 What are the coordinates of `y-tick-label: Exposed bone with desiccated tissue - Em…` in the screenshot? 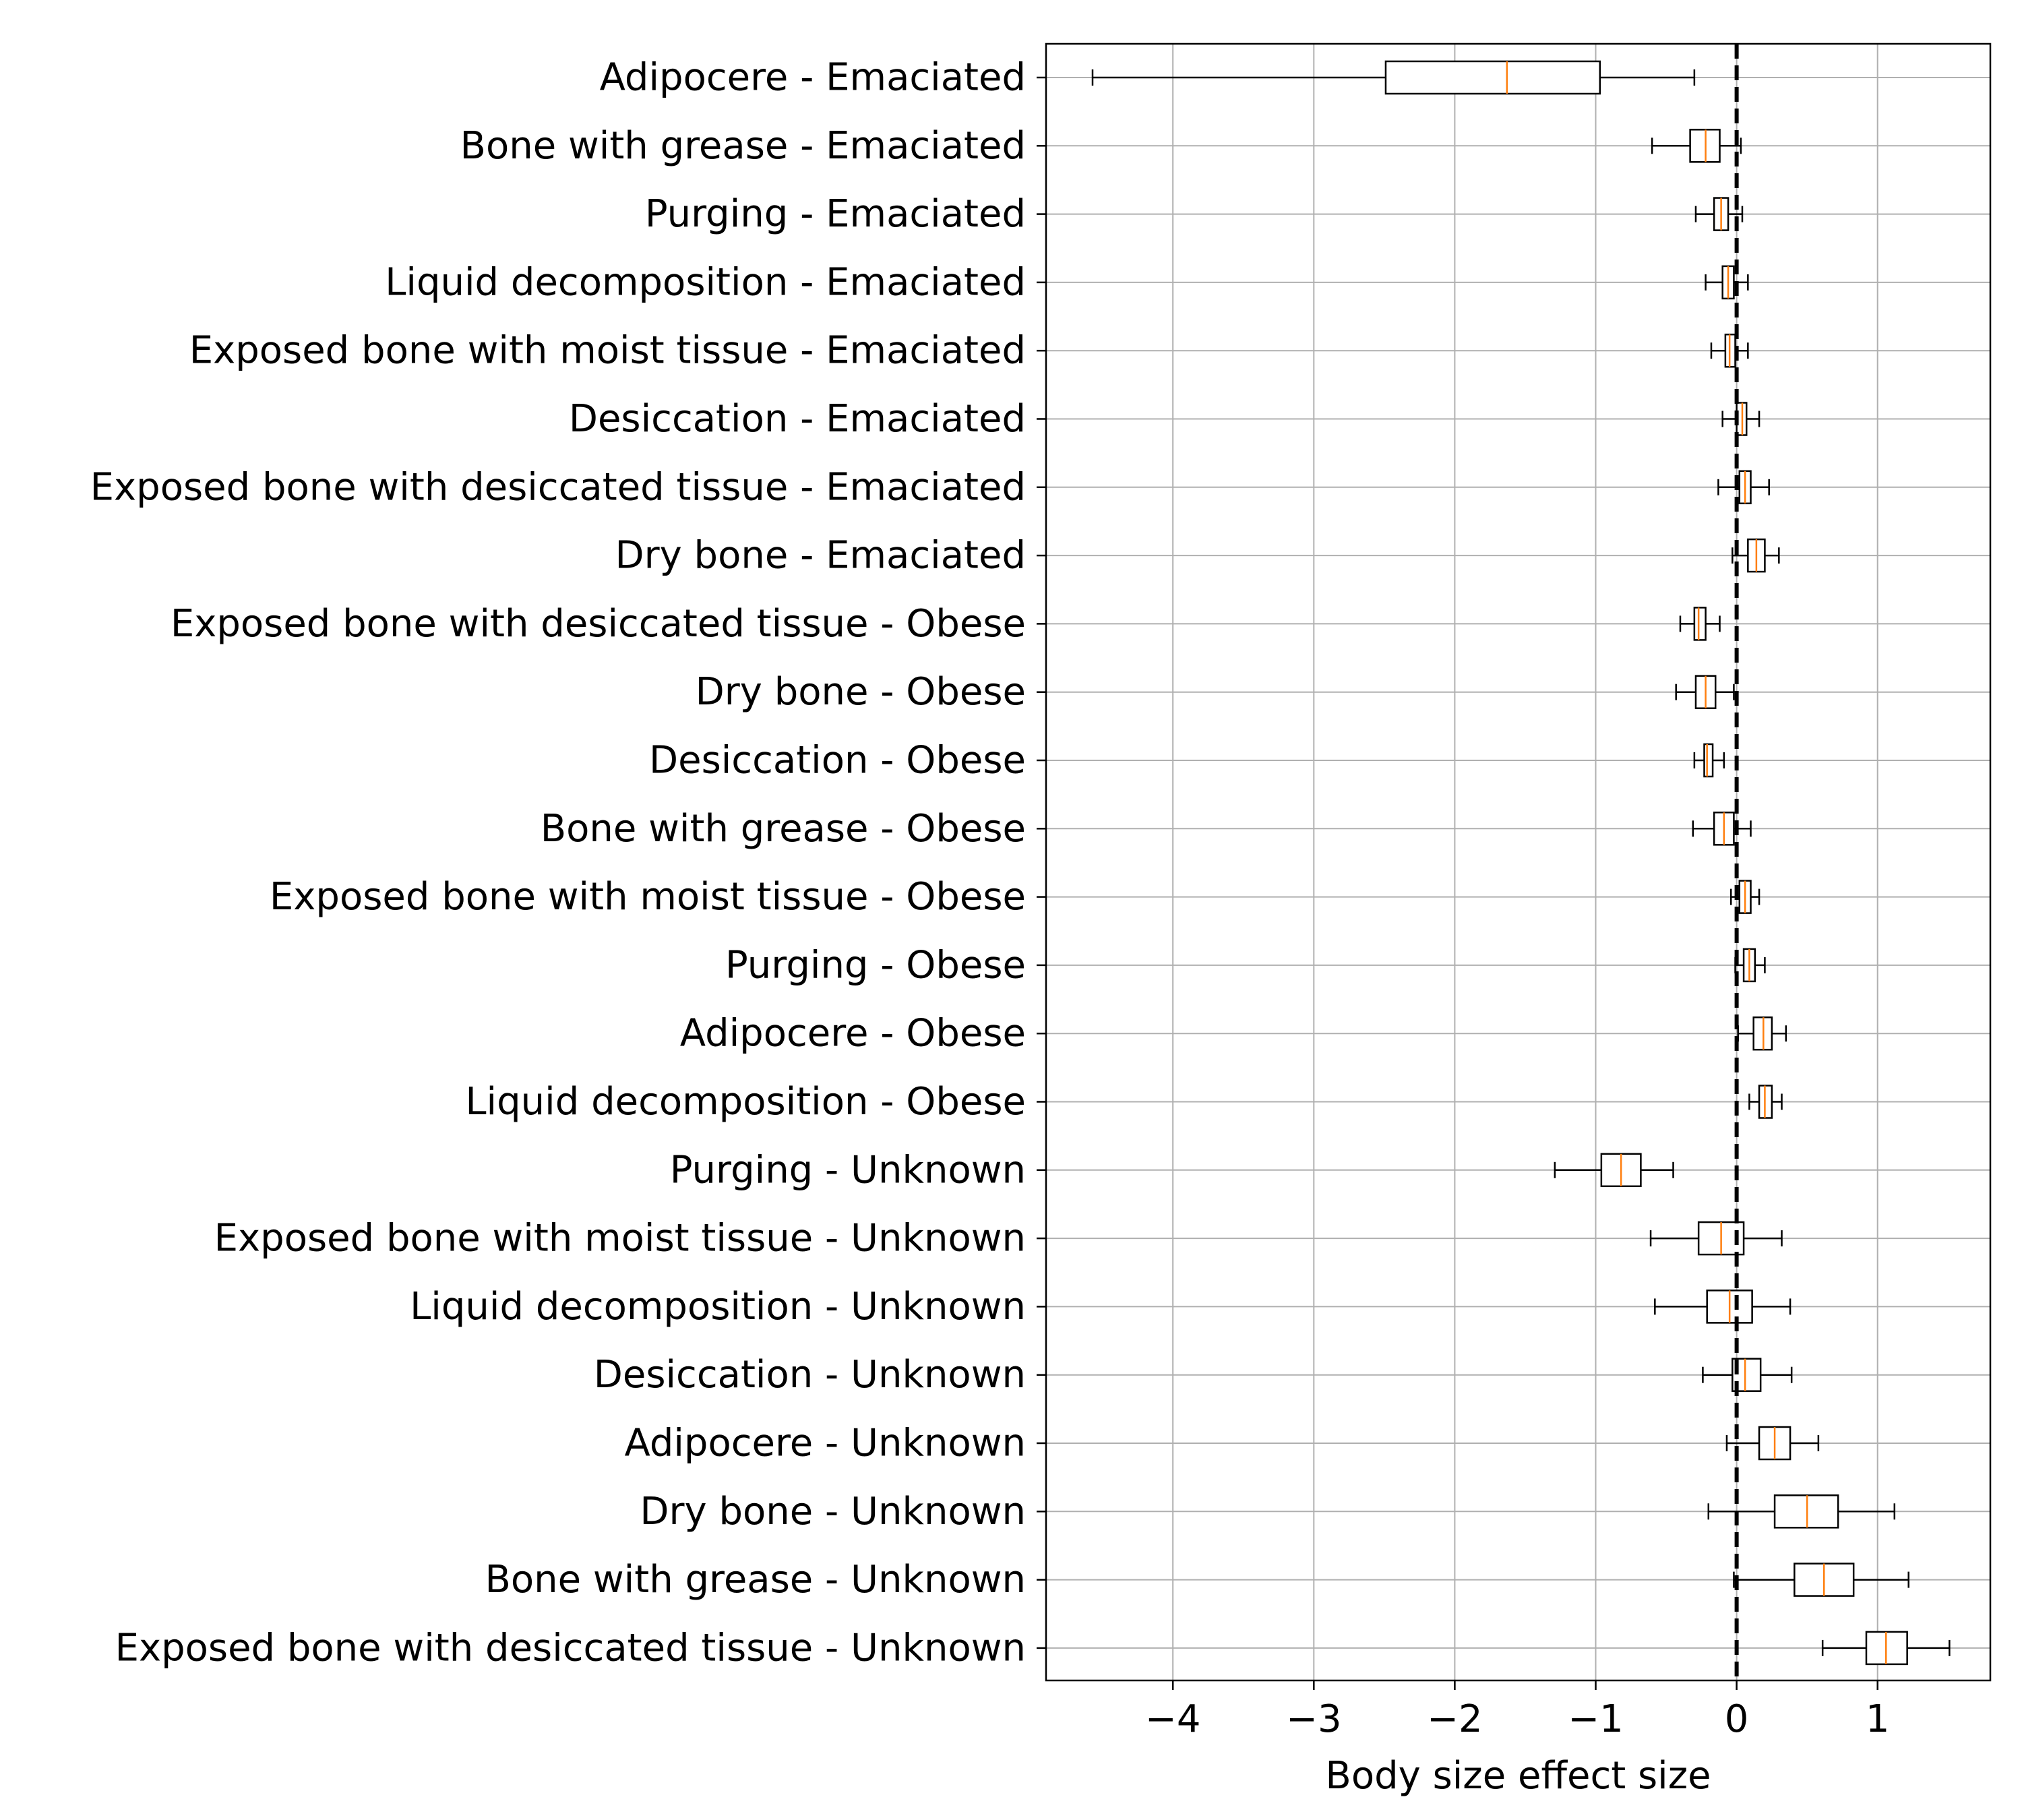 It's located at (558, 487).